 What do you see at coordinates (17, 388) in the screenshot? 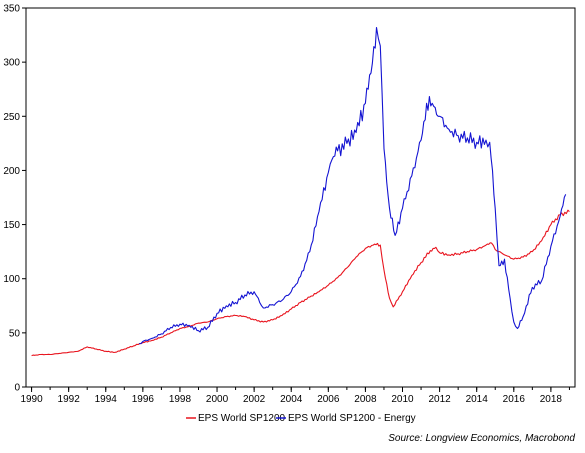
I see `y-tick-label: 0` at bounding box center [17, 388].